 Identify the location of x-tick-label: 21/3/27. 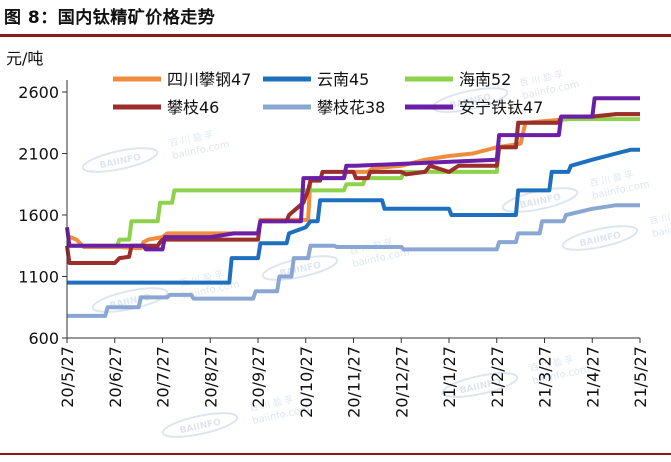
(545, 377).